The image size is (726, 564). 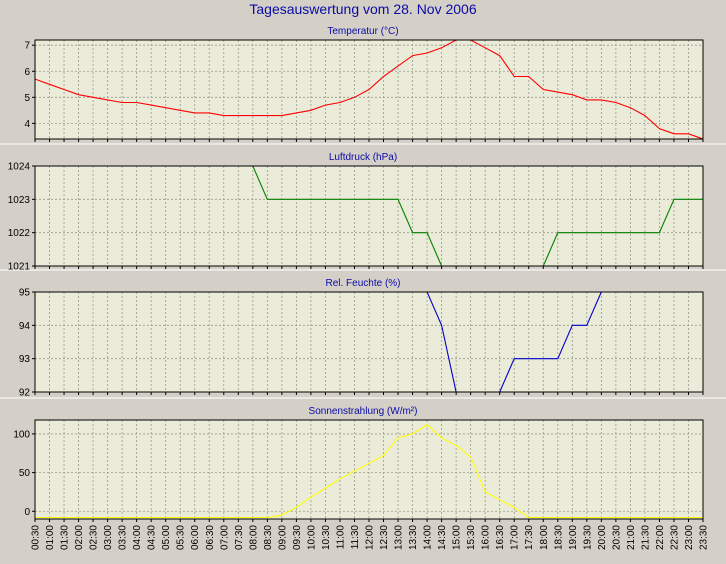 What do you see at coordinates (25, 393) in the screenshot?
I see `panel-3-ytick-label: 92` at bounding box center [25, 393].